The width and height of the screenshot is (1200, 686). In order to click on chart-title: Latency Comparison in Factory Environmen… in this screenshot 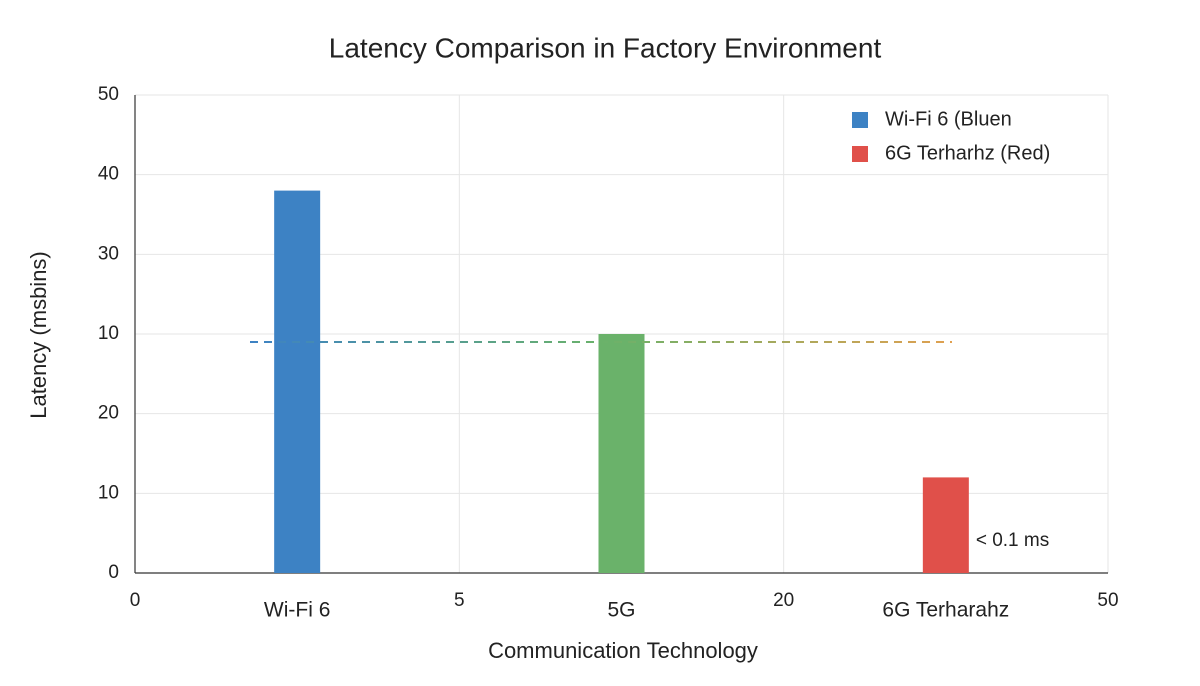, I will do `click(605, 47)`.